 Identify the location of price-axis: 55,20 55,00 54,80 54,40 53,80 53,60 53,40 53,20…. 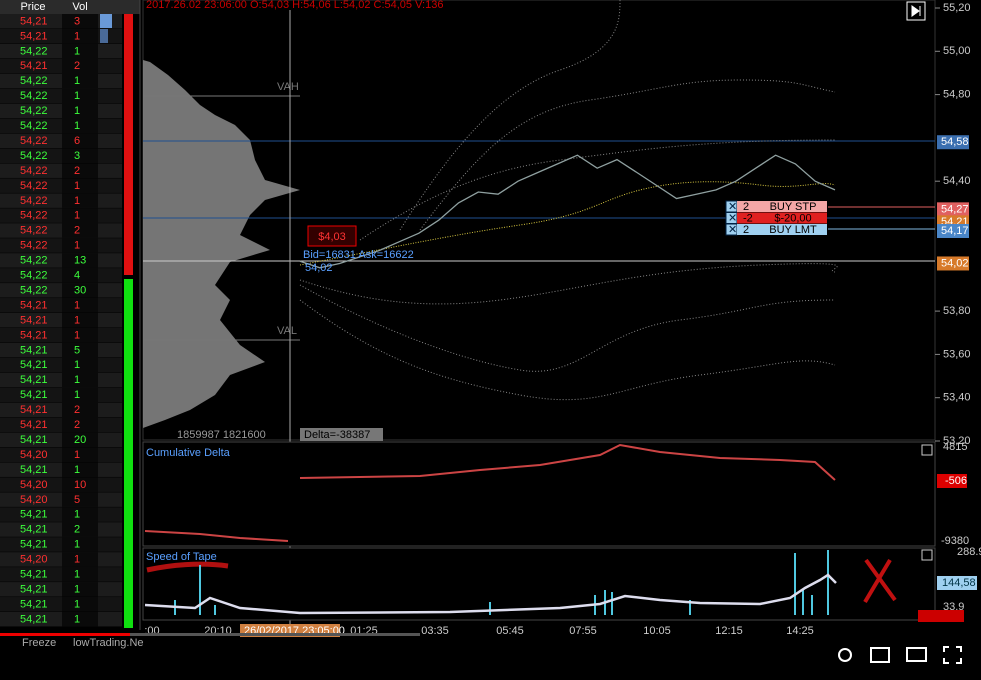
(953, 224).